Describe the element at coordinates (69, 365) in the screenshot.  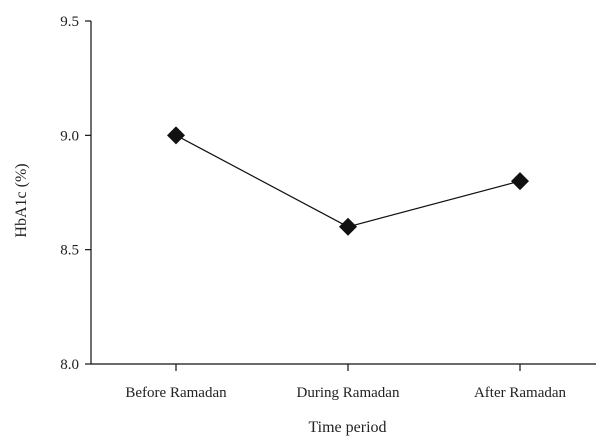
I see `y-tick-label: 8.0` at that location.